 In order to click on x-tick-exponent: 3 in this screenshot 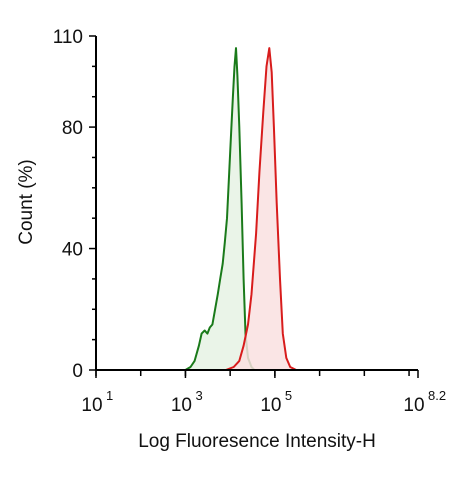, I will do `click(198, 395)`.